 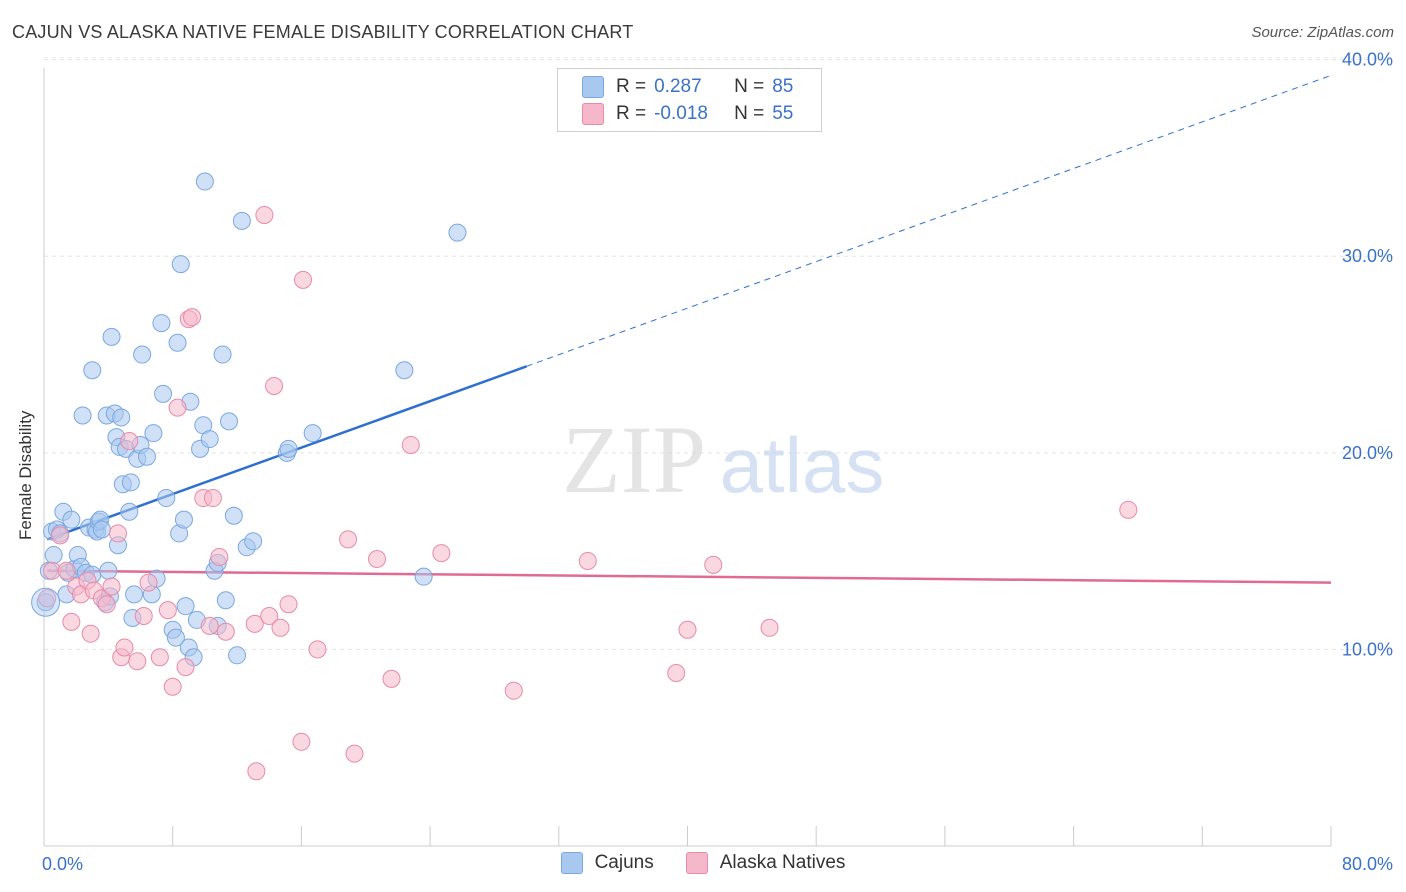 What do you see at coordinates (1367, 60) in the screenshot?
I see `y-tick-label: 40.0%` at bounding box center [1367, 60].